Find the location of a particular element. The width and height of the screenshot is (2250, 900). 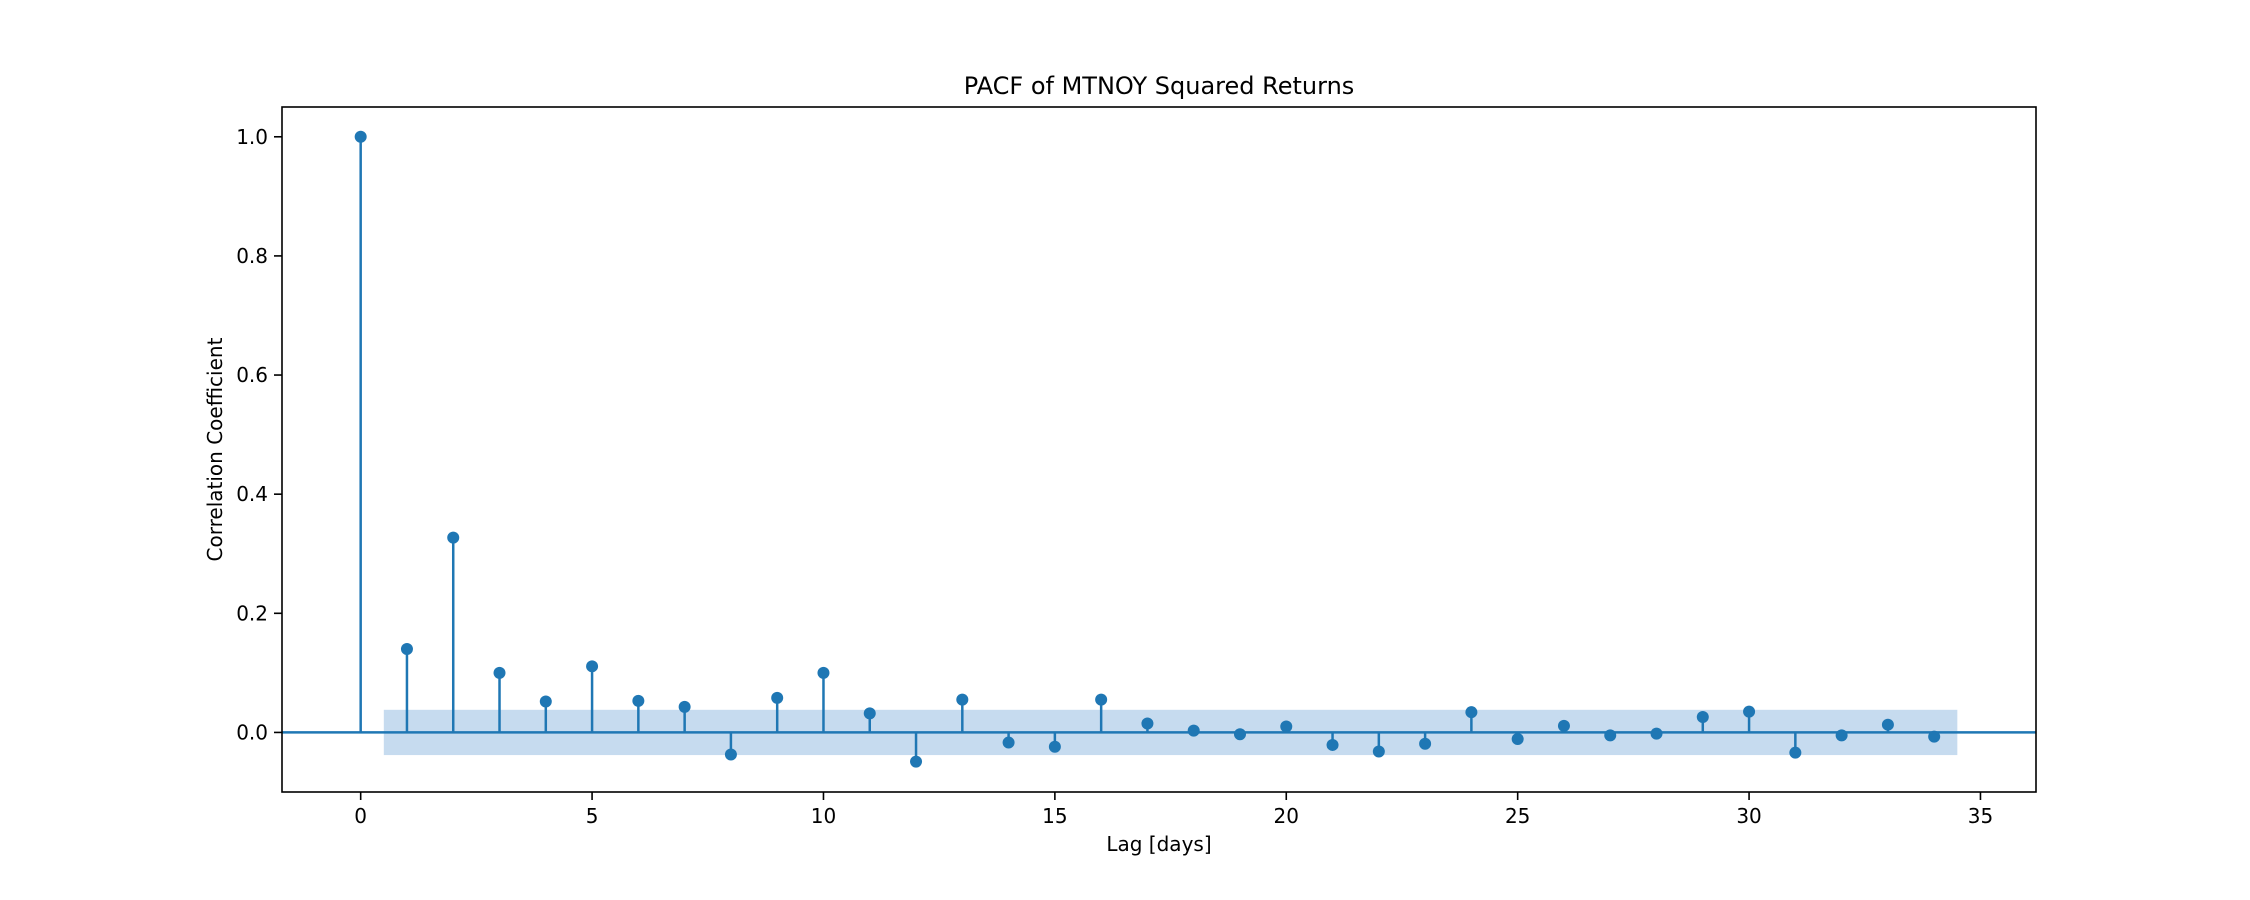

x-tick-label: 35 is located at coordinates (1980, 816).